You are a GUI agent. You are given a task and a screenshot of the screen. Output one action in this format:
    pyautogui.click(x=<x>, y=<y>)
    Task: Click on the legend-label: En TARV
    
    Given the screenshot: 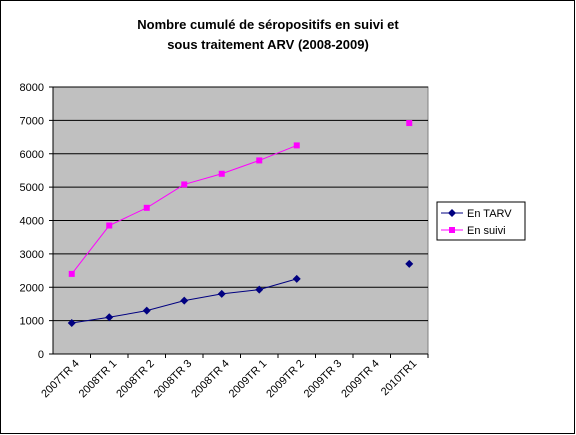 What is the action you would take?
    pyautogui.click(x=489, y=214)
    